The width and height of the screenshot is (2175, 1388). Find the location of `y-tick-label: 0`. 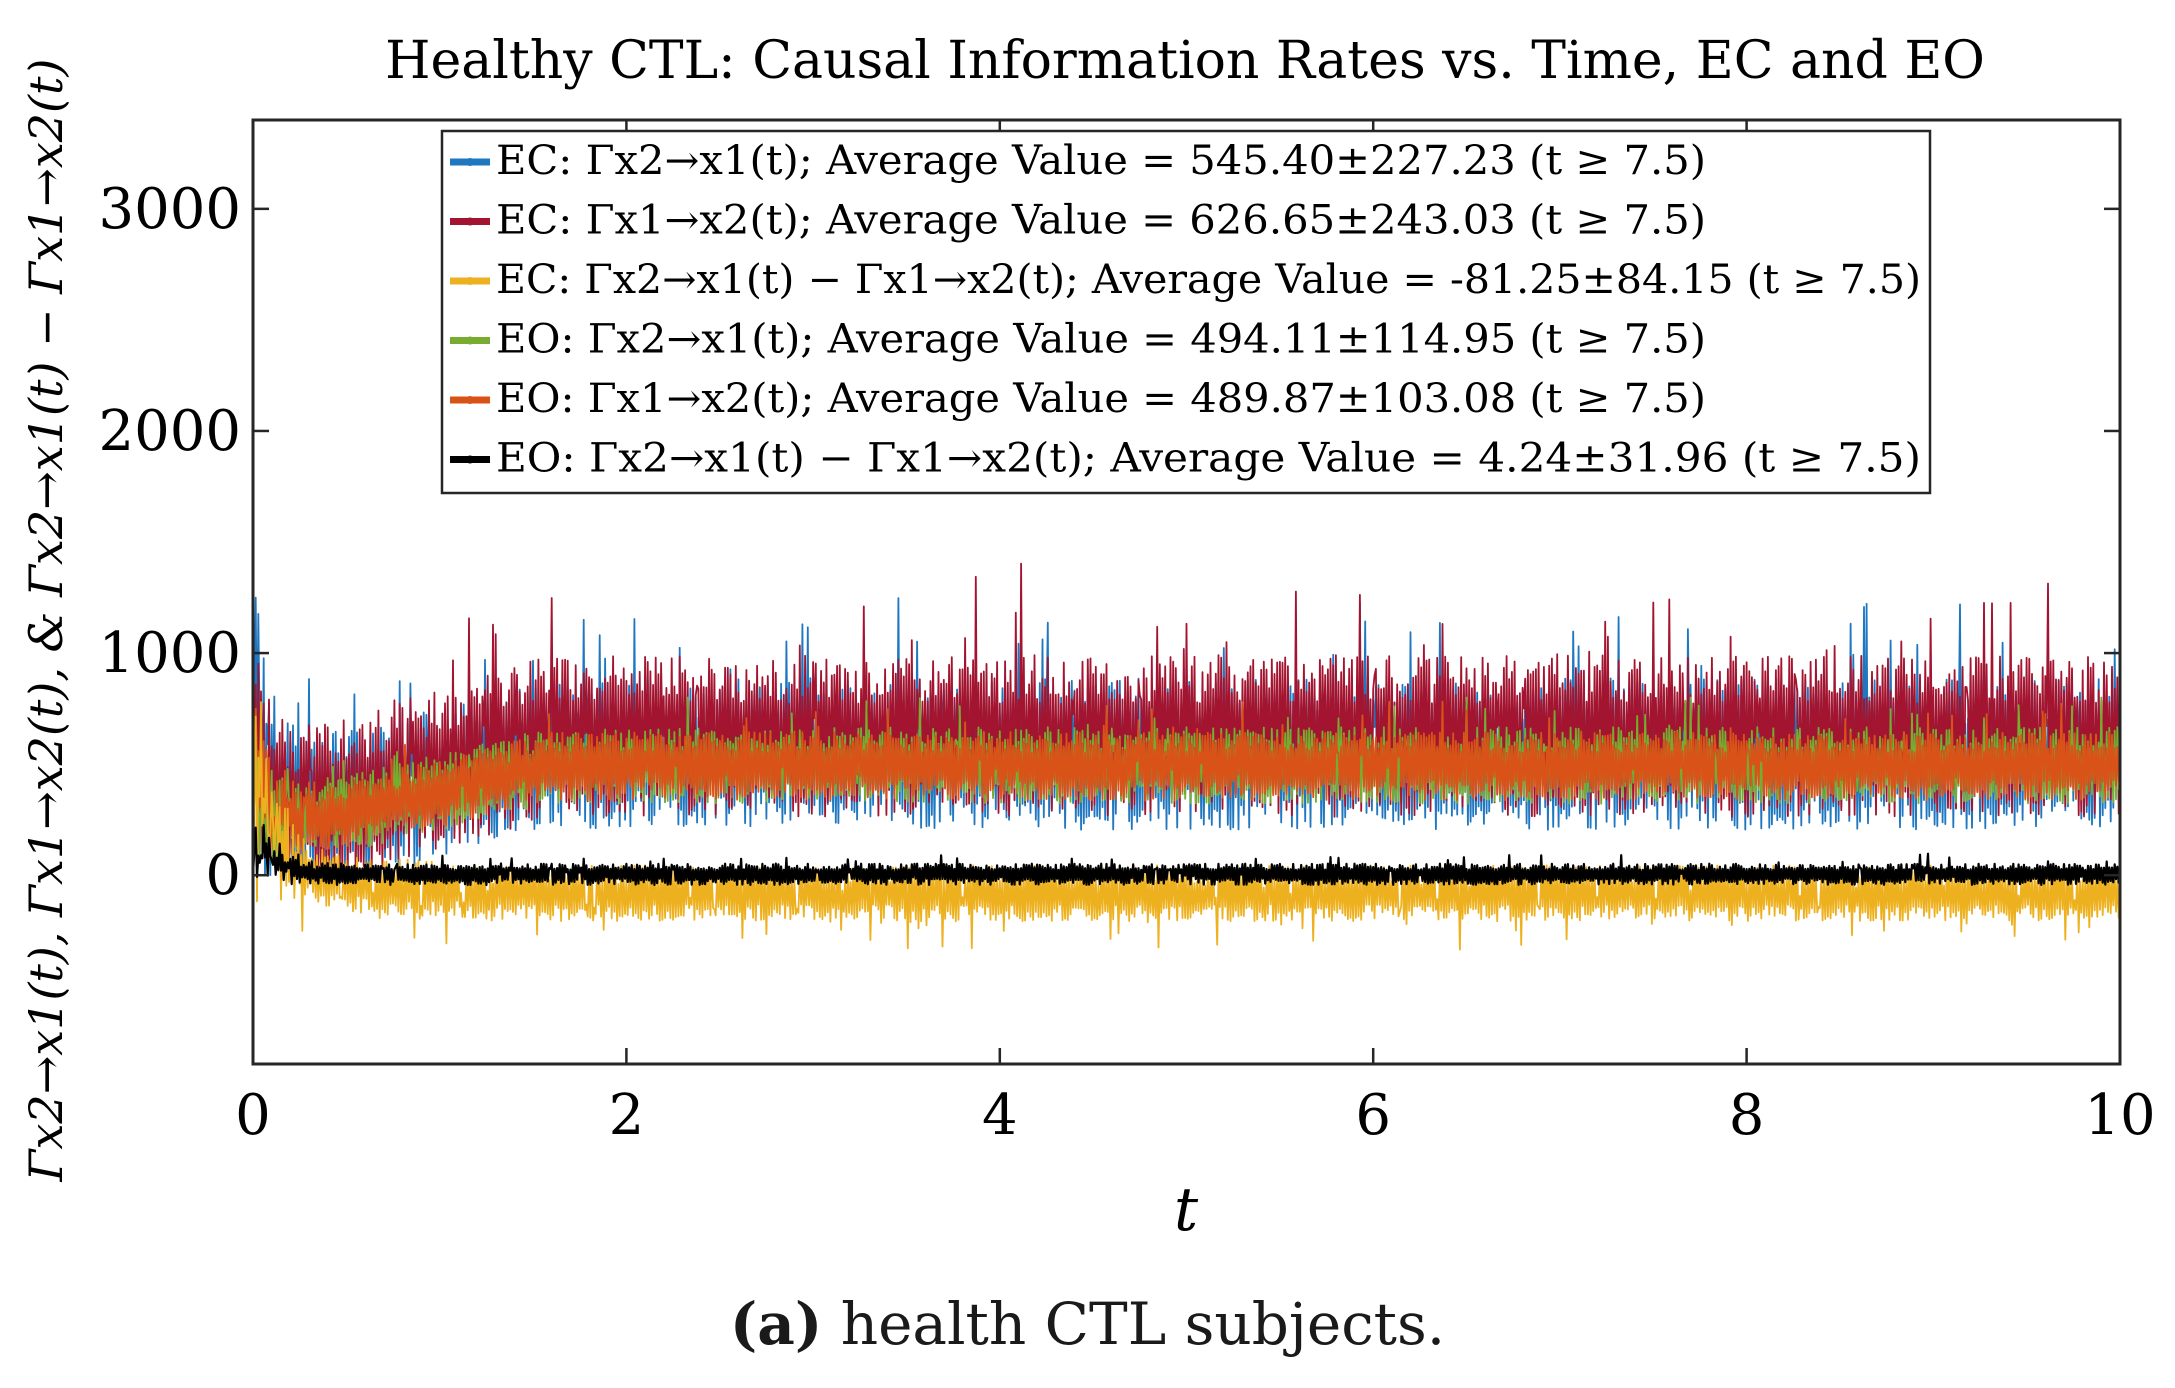

y-tick-label: 0 is located at coordinates (223, 875).